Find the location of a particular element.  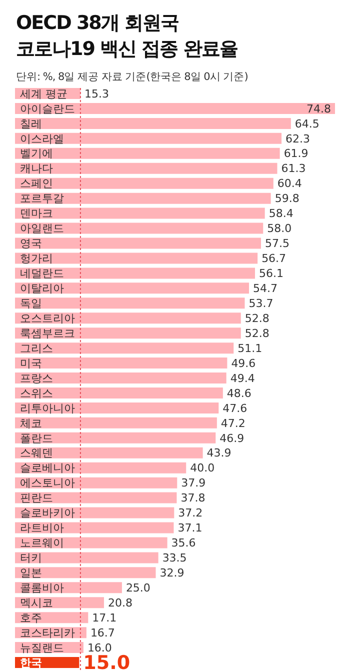

data-label: 37.8 is located at coordinates (193, 498).